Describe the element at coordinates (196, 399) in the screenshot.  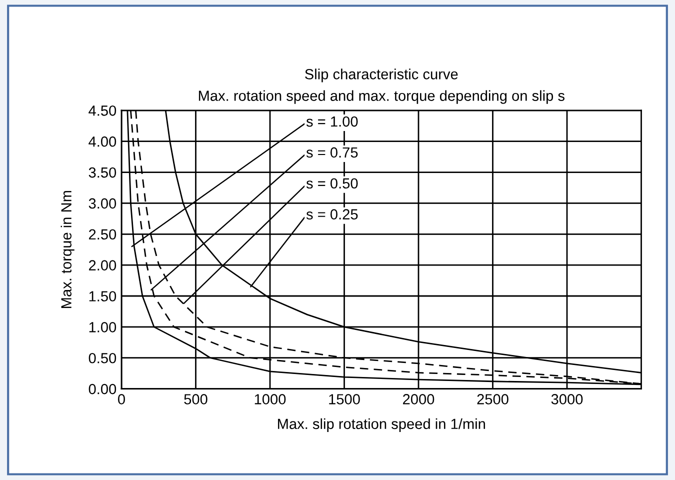
I see `x-tick-label: 500` at that location.